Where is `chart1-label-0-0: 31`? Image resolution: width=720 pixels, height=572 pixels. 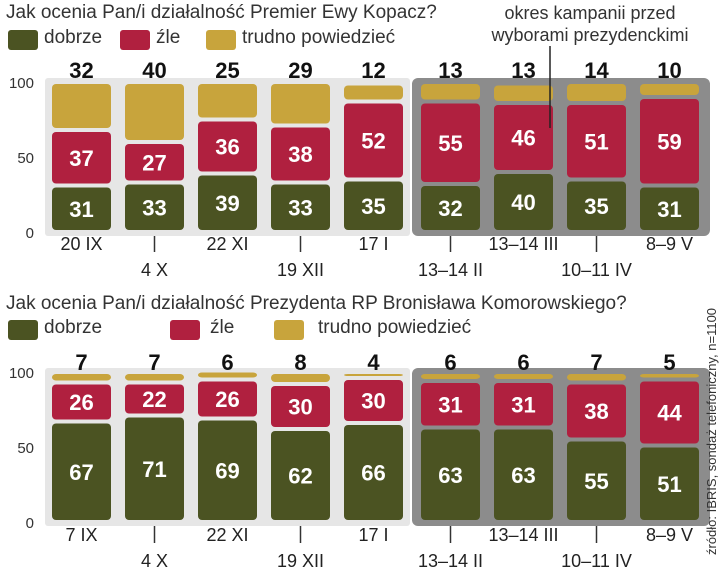 chart1-label-0-0: 31 is located at coordinates (81, 209).